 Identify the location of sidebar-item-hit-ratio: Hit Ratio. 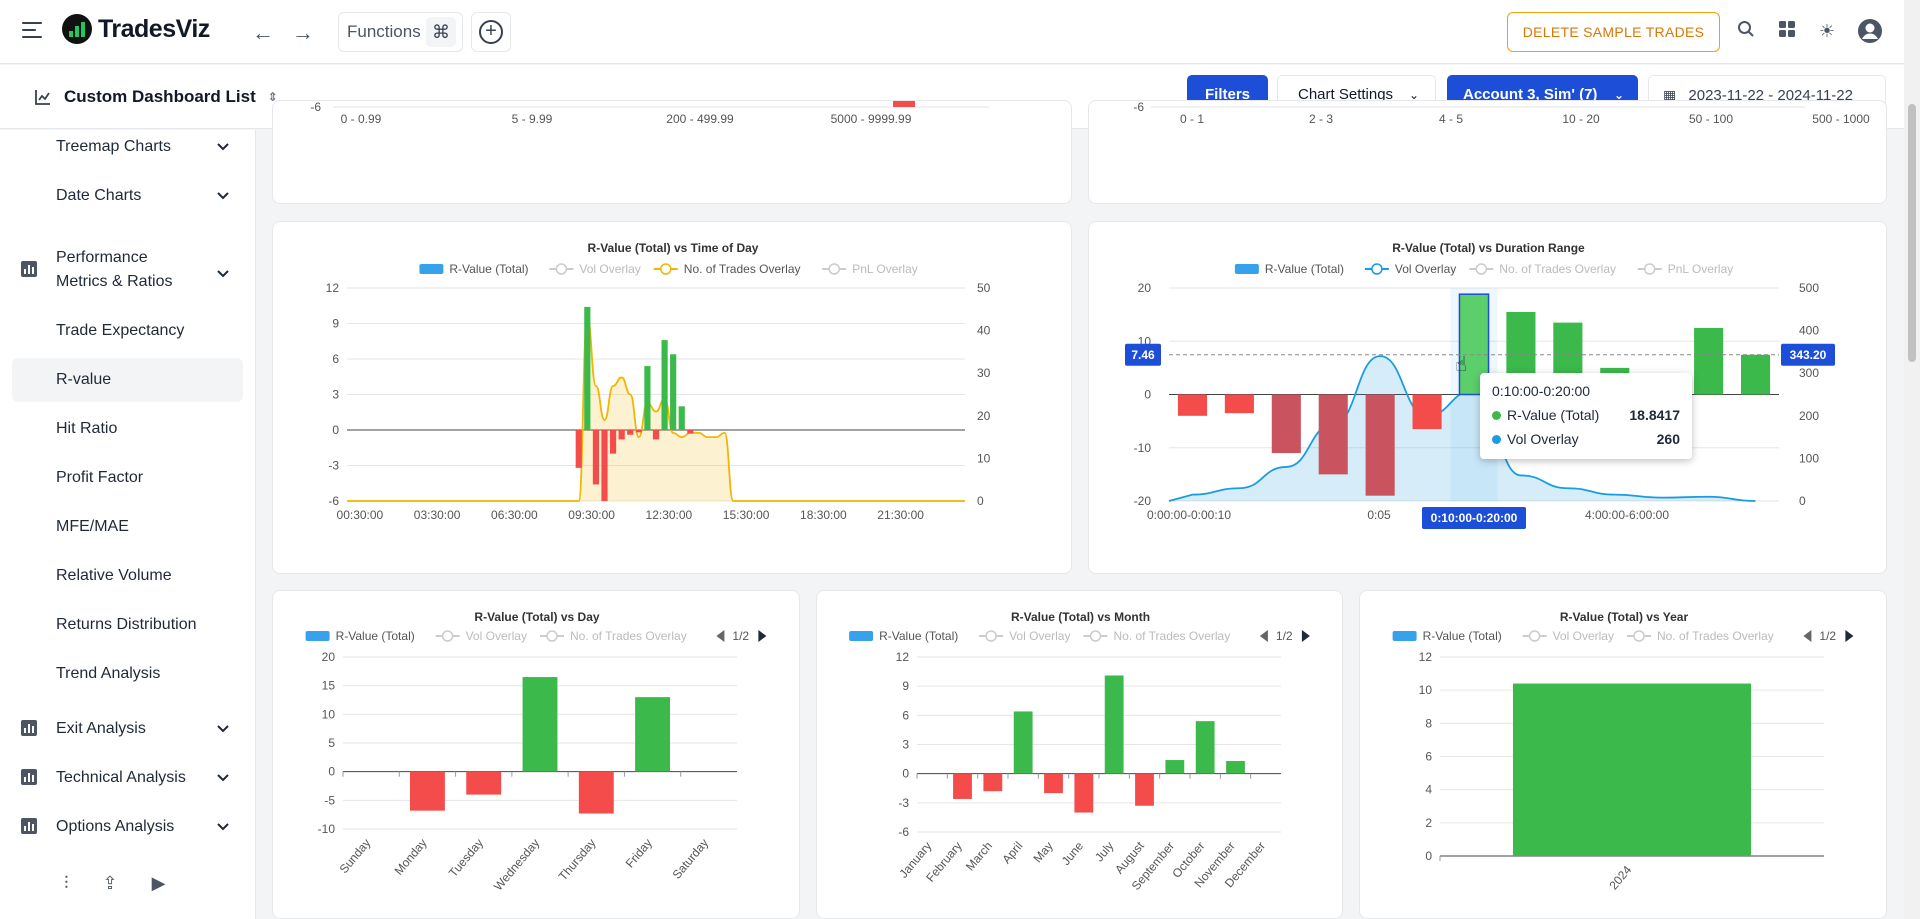
(127, 429).